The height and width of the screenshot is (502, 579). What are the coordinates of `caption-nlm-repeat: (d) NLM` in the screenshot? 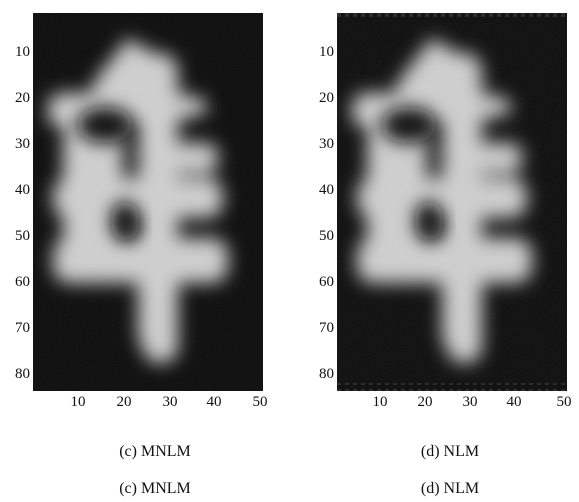 It's located at (450, 488).